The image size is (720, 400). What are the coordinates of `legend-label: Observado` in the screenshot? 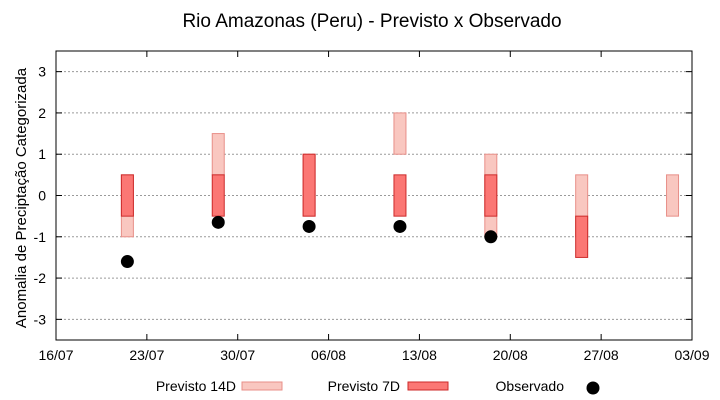 It's located at (530, 386).